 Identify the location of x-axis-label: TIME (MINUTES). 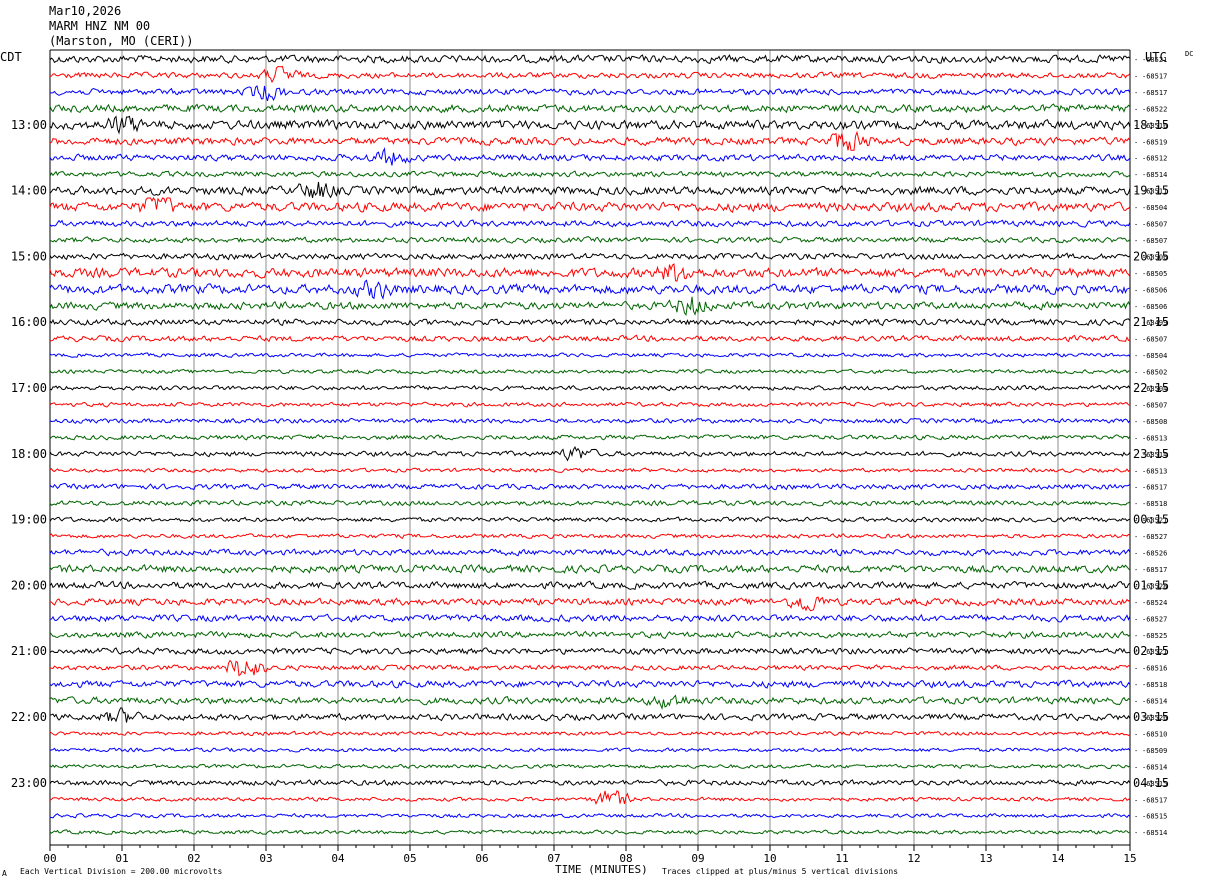
(601, 869).